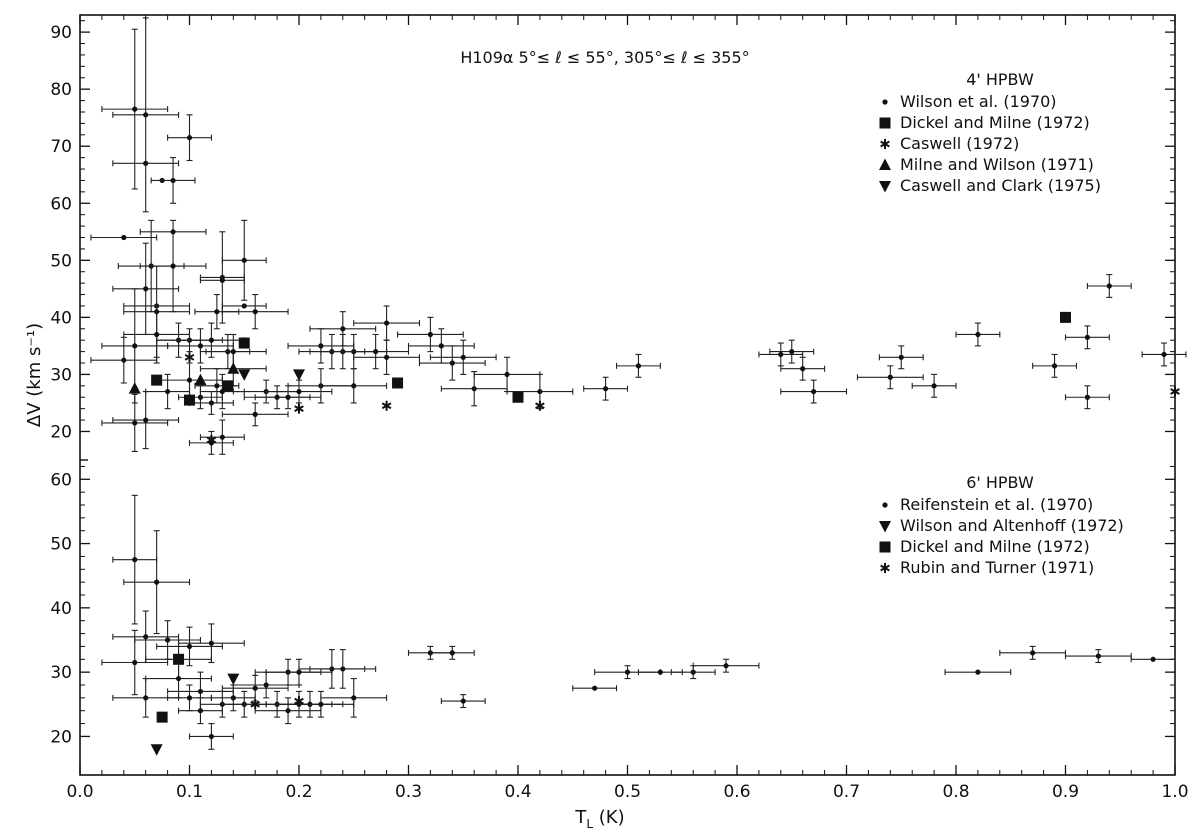 The height and width of the screenshot is (833, 1200). What do you see at coordinates (1000, 79) in the screenshot?
I see `legend-title: 4' HPBW` at bounding box center [1000, 79].